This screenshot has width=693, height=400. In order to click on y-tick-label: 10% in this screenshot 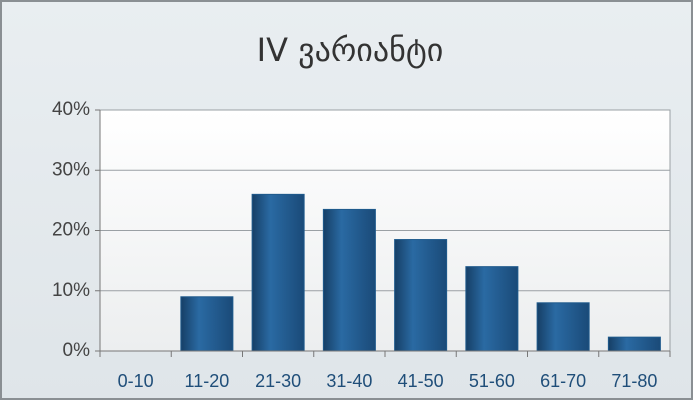, I will do `click(71, 290)`.